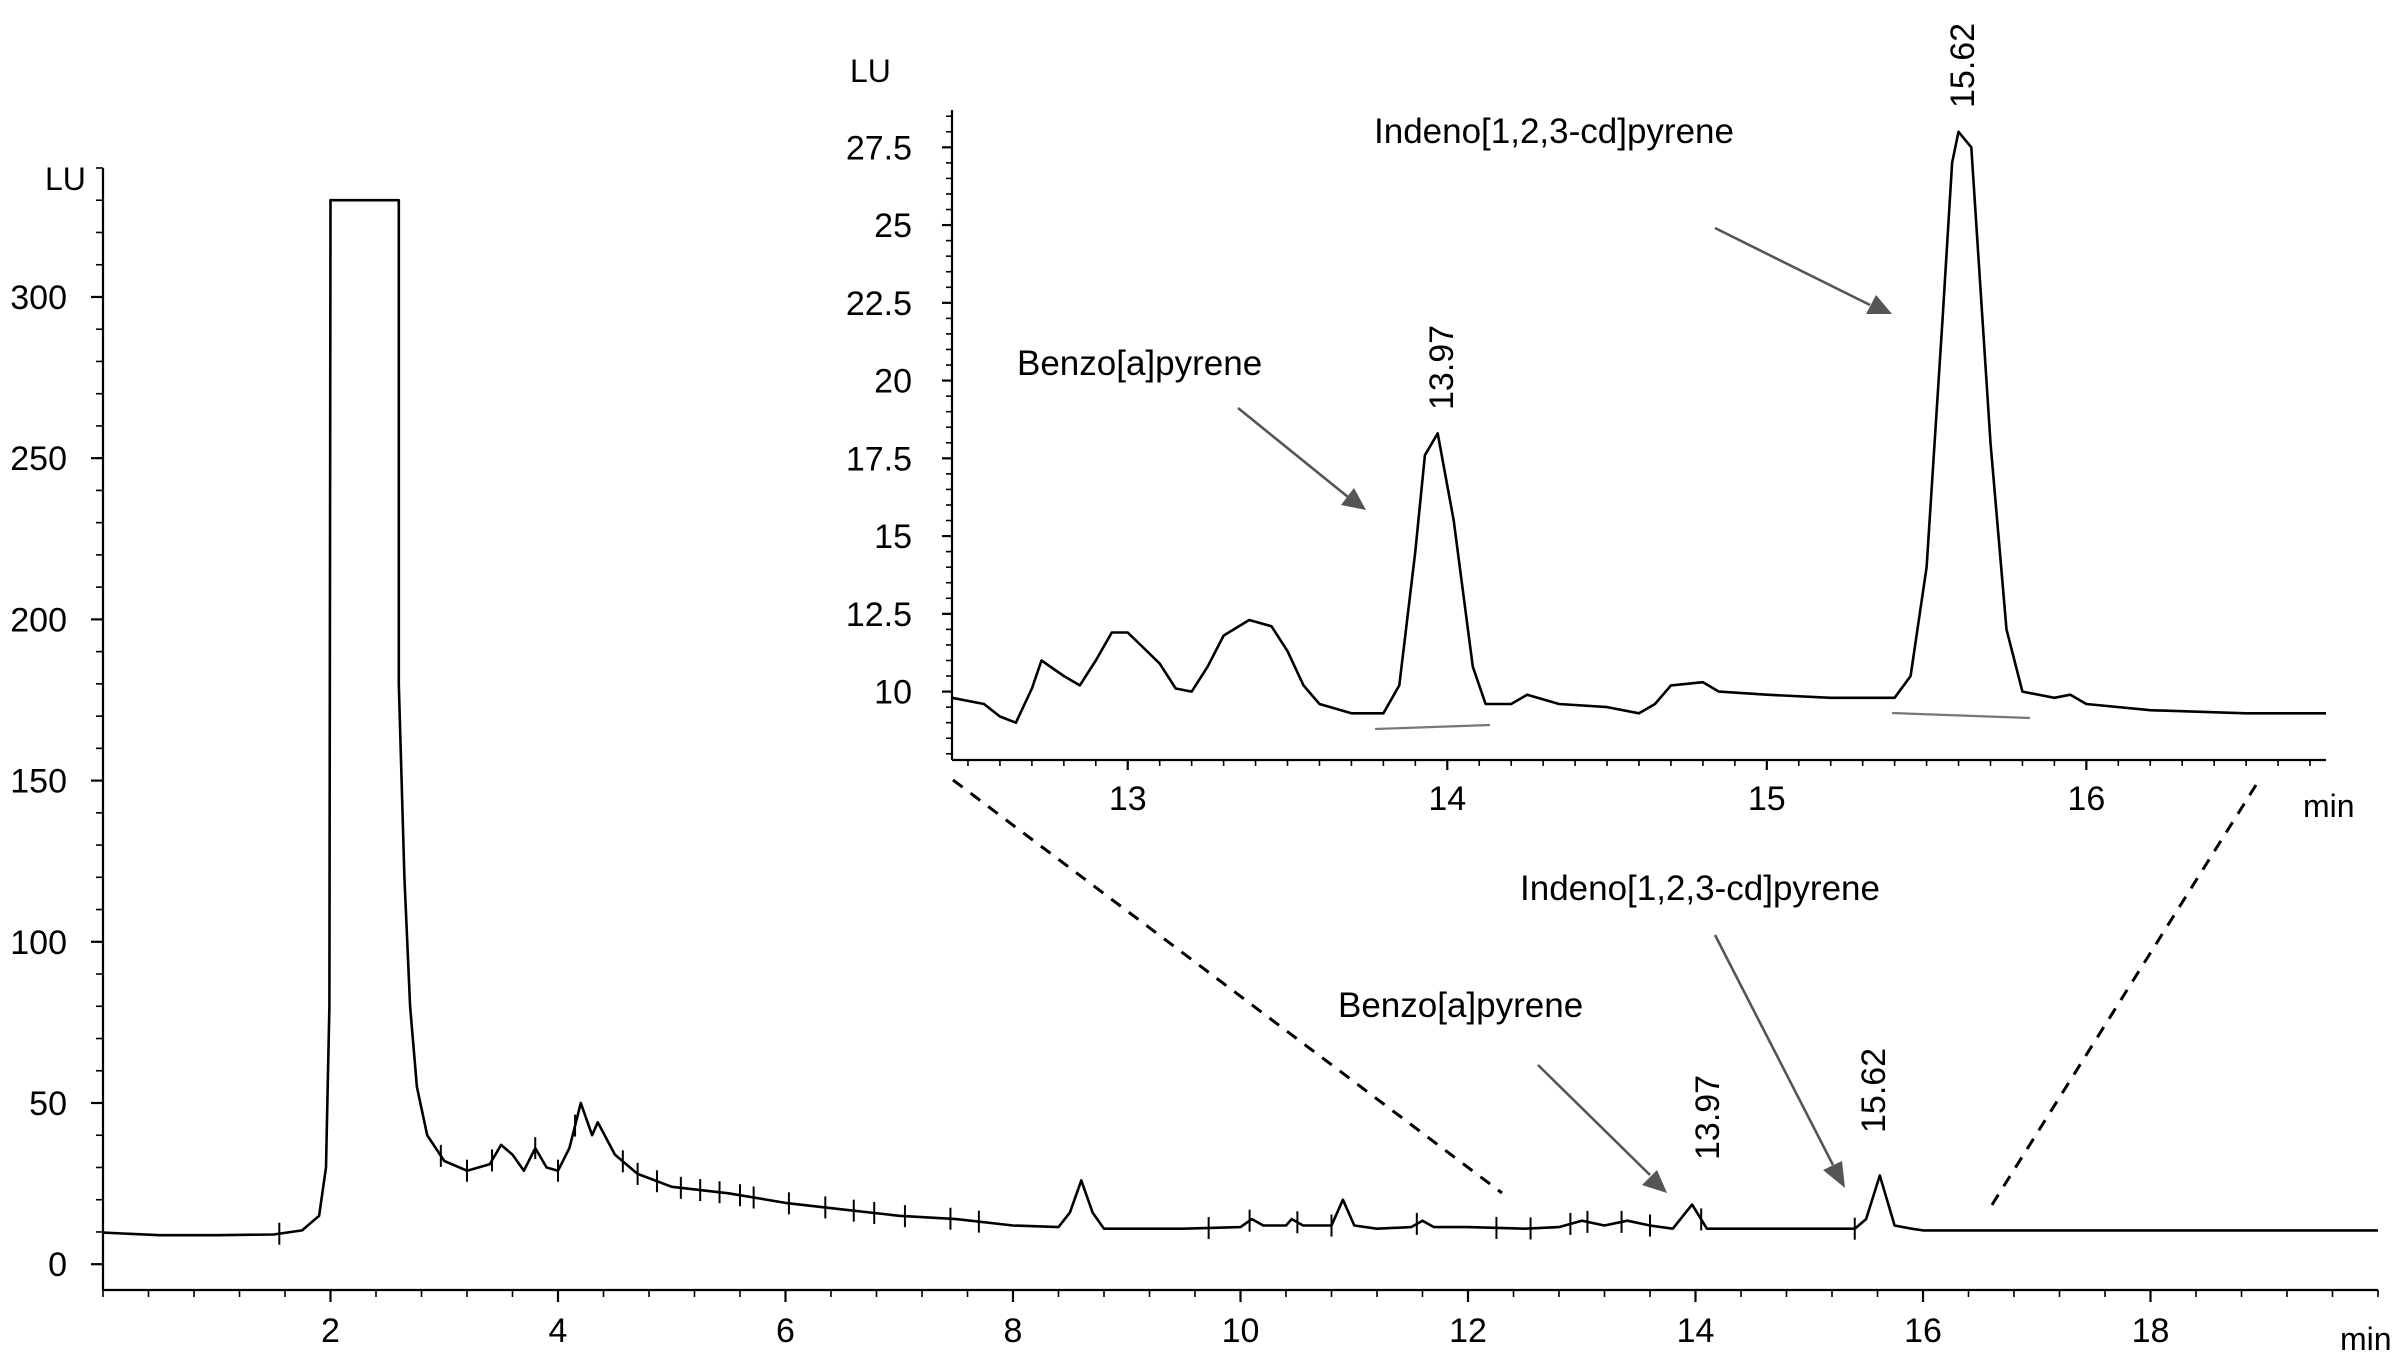 Image resolution: width=2408 pixels, height=1355 pixels. What do you see at coordinates (2329, 806) in the screenshot?
I see `inset-x-unit-label: min` at bounding box center [2329, 806].